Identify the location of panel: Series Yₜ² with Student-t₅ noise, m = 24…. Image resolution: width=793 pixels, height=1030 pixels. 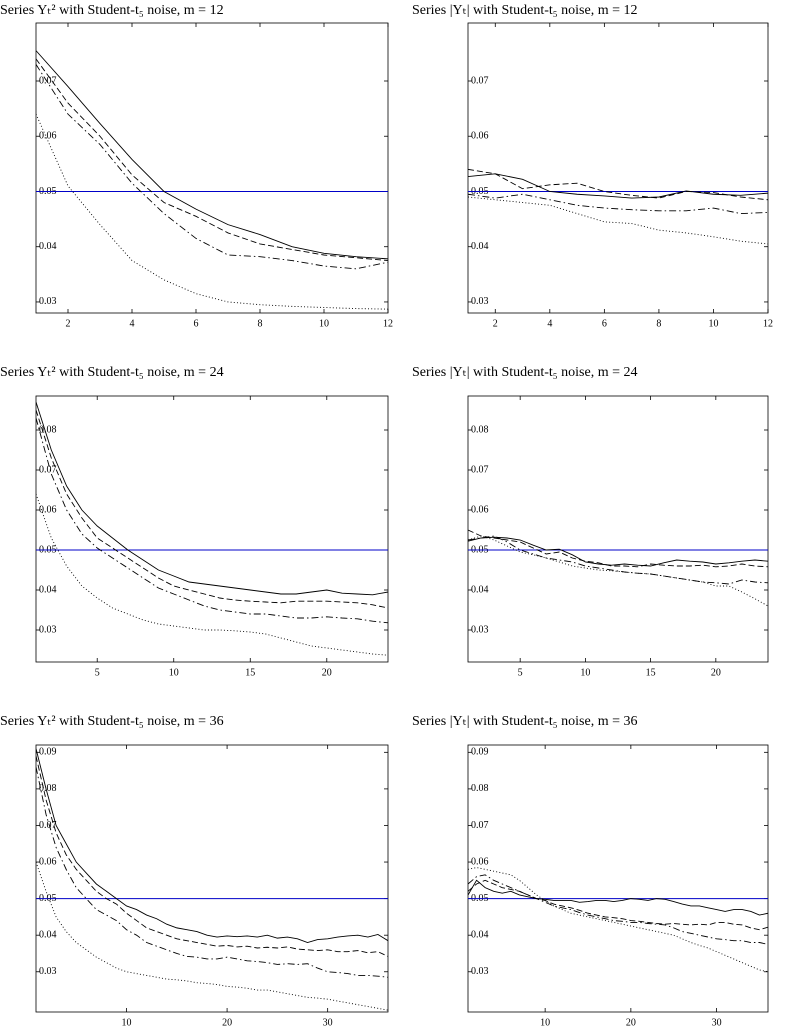
(194, 521).